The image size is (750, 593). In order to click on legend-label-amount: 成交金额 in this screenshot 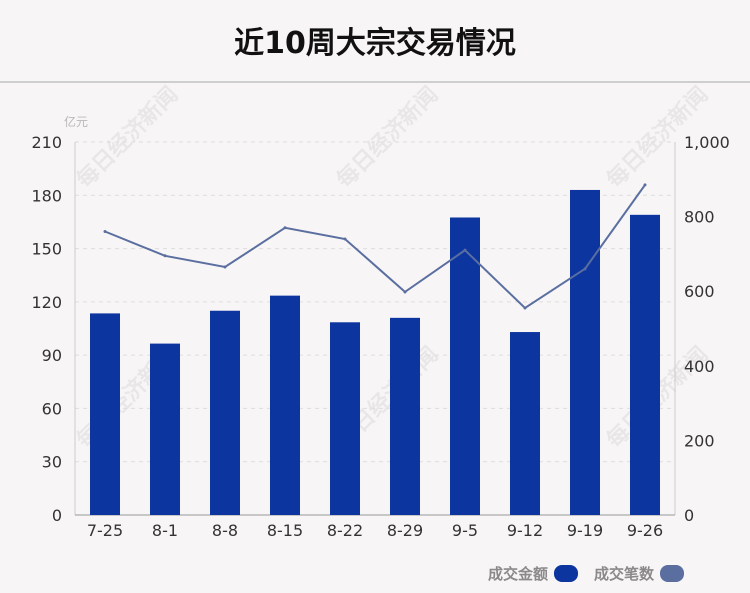, I will do `click(517, 574)`.